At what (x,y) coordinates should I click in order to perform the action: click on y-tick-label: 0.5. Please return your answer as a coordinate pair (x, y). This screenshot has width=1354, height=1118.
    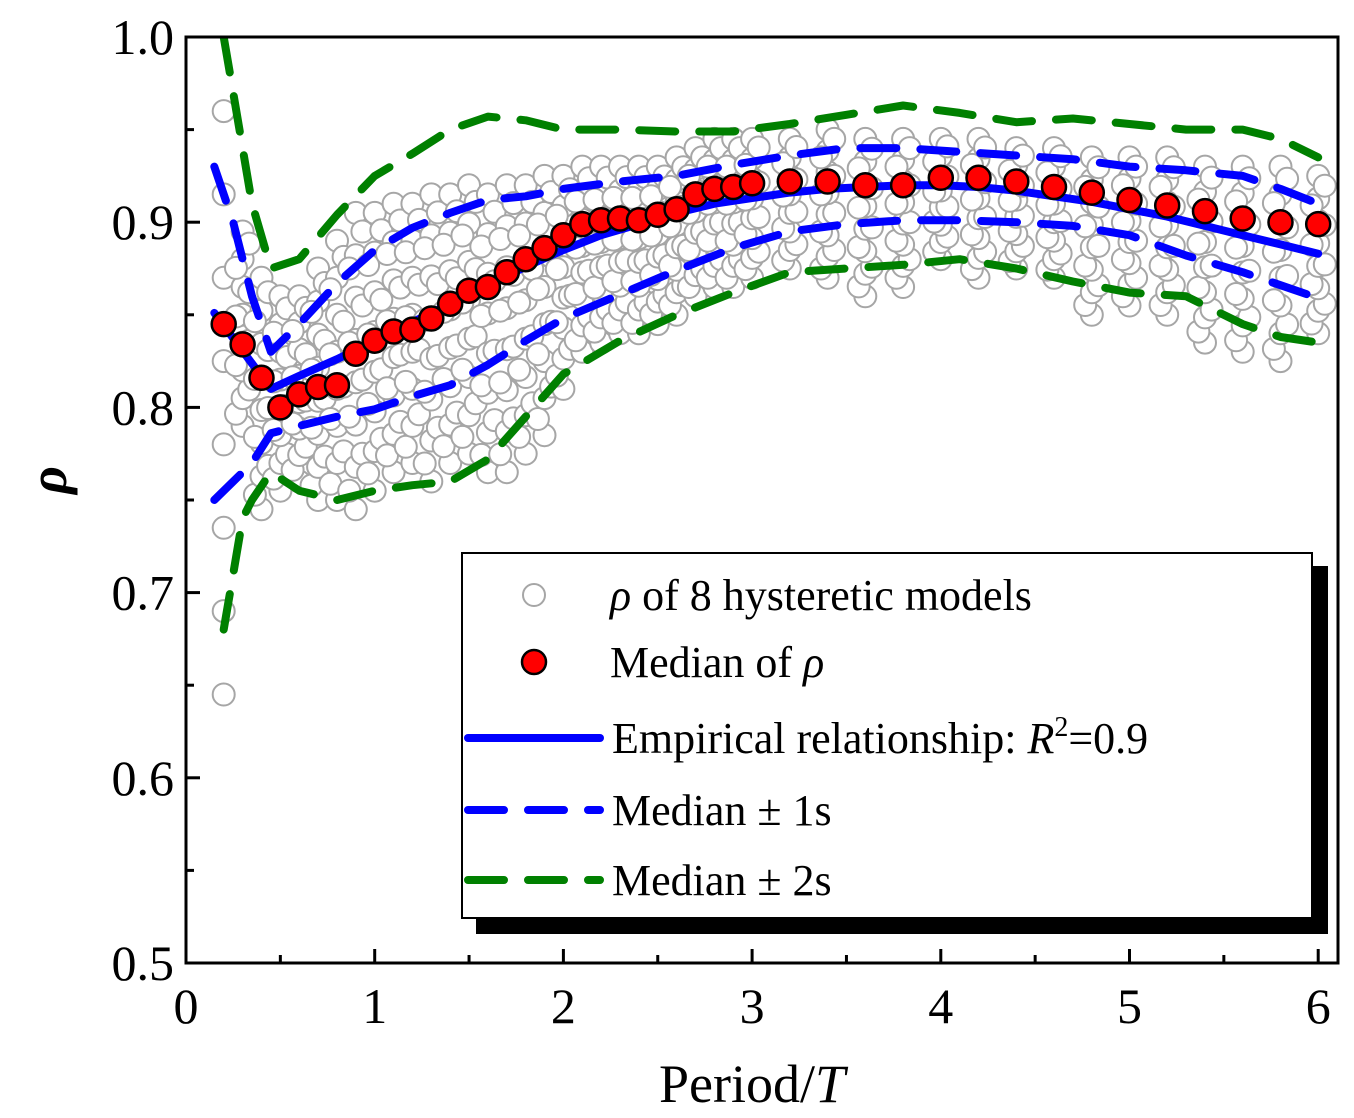
    Looking at the image, I should click on (143, 963).